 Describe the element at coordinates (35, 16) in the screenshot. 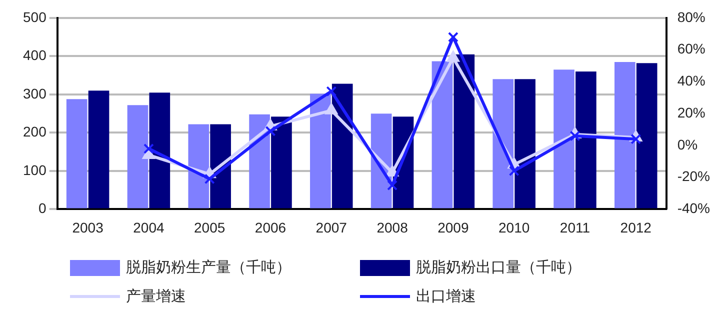

I see `y-tick-label: 500` at that location.